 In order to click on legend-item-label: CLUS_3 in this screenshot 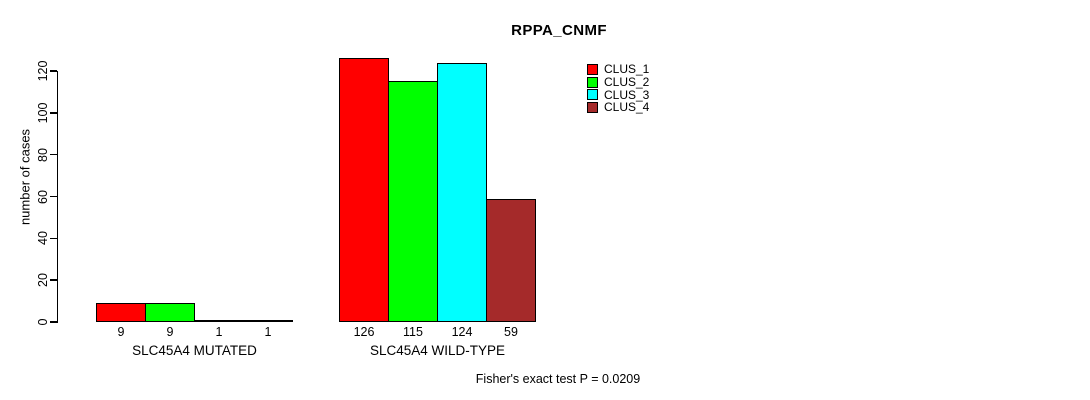, I will do `click(627, 94)`.